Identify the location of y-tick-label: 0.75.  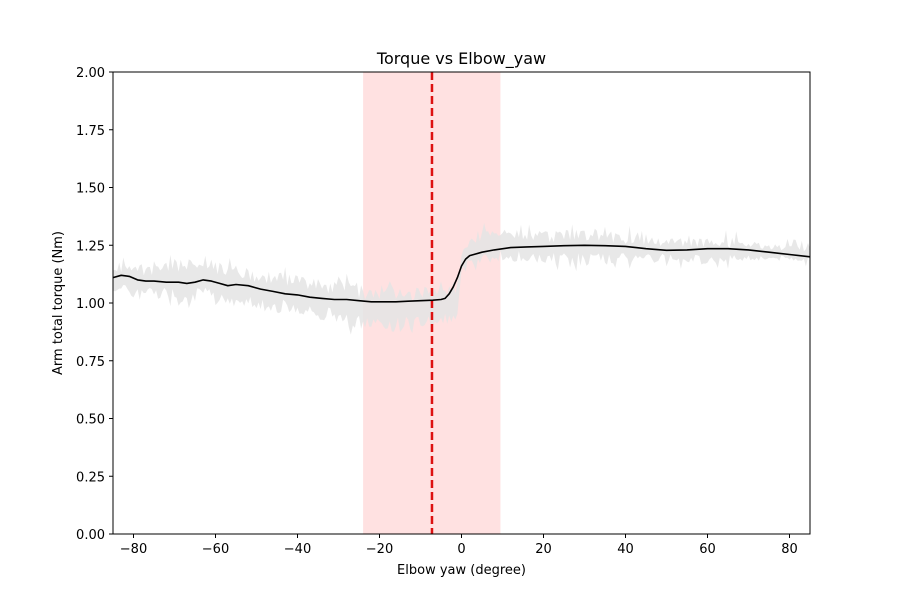
(90, 362).